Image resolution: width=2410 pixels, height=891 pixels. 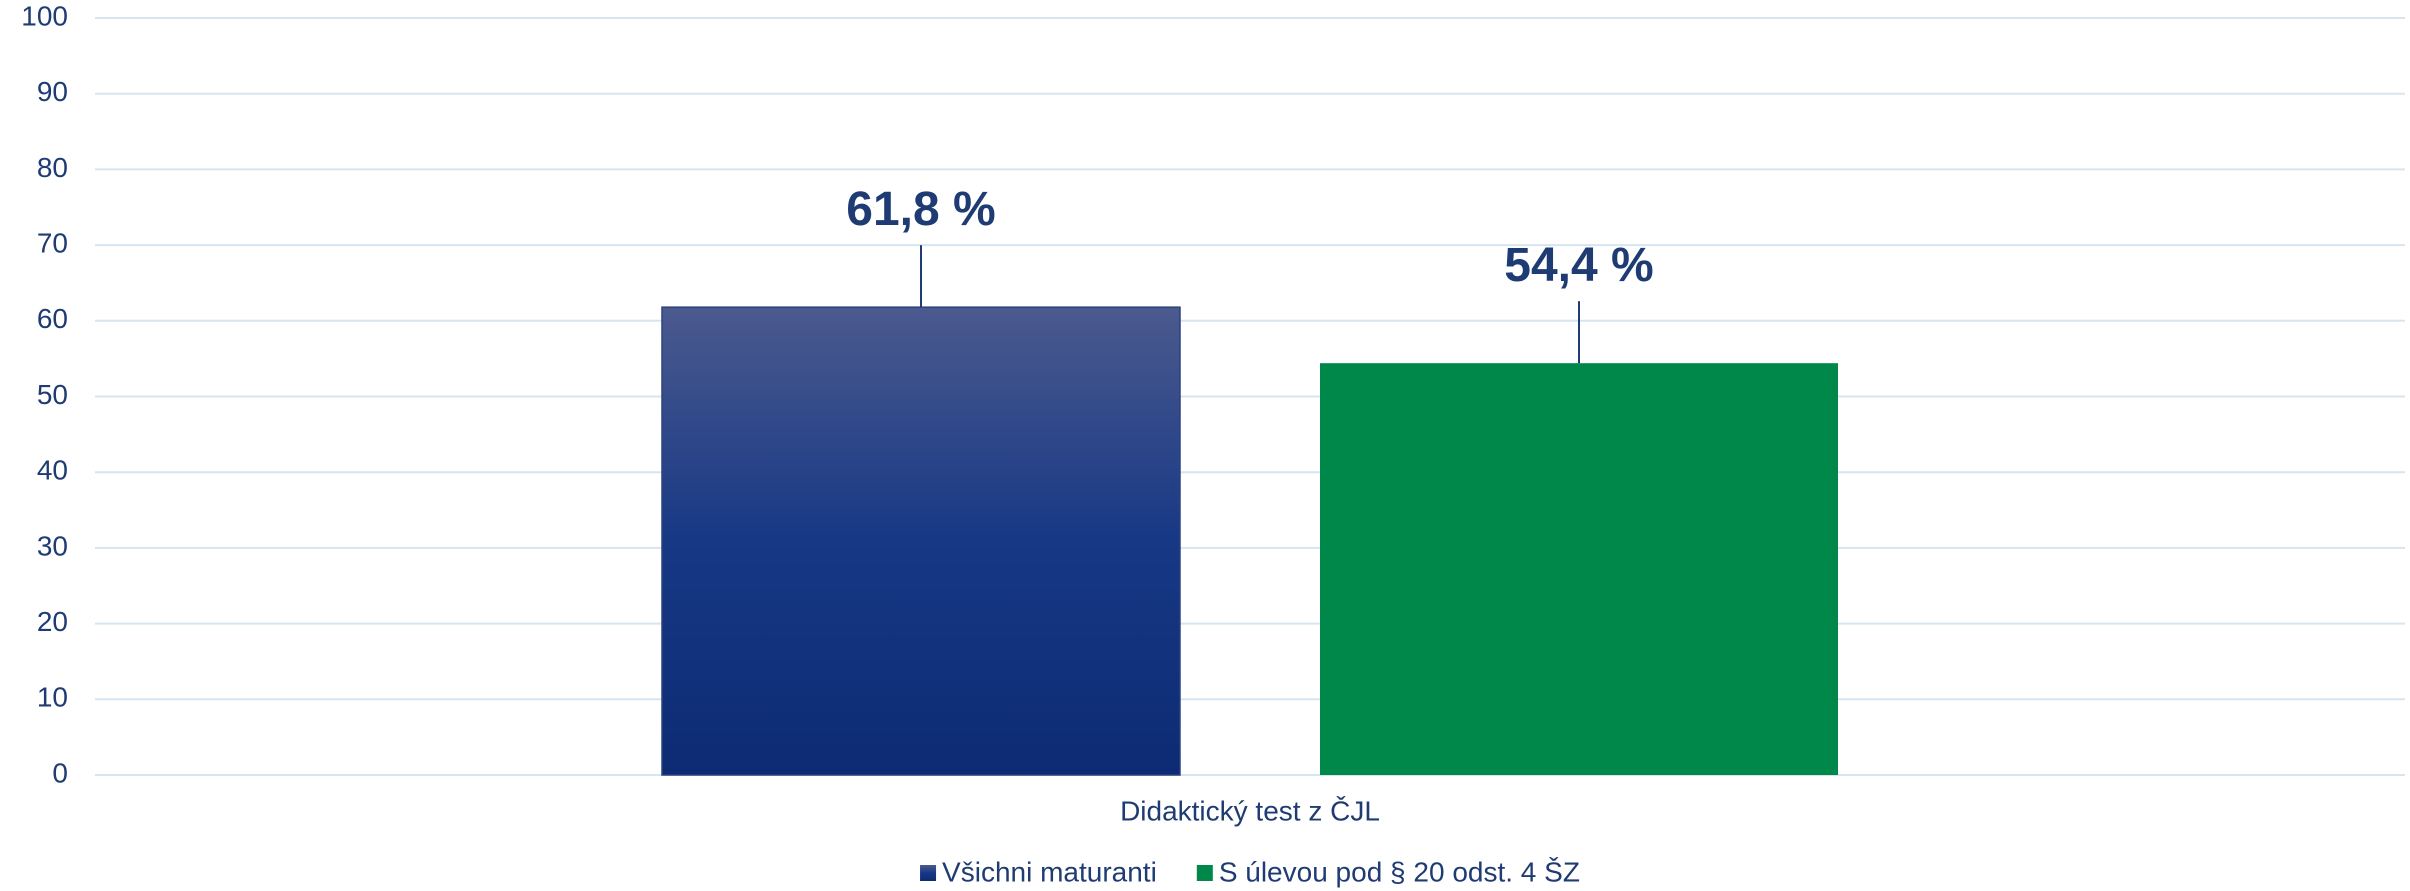 I want to click on legend-label: Všichni maturanti, so click(x=1049, y=871).